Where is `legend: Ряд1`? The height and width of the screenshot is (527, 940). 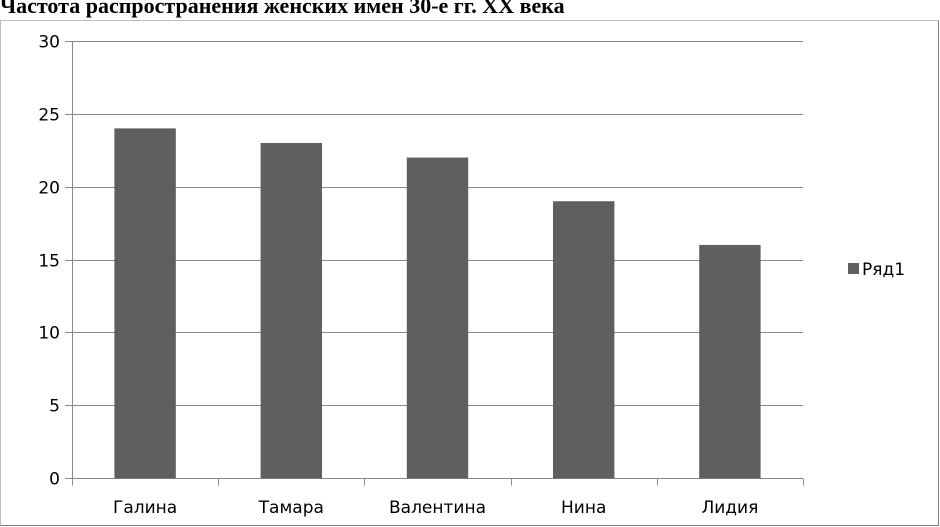
legend: Ряд1 is located at coordinates (876, 270).